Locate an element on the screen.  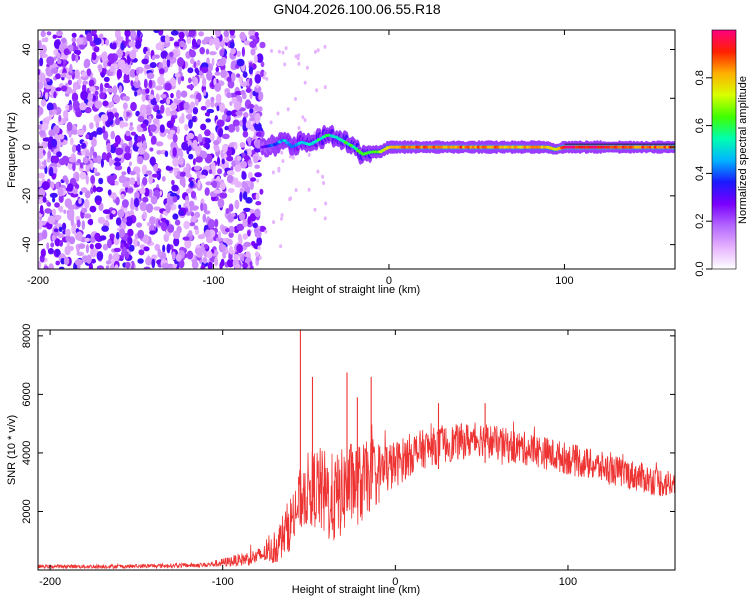
spectrogram-y-tick-label: 20 is located at coordinates (27, 98).